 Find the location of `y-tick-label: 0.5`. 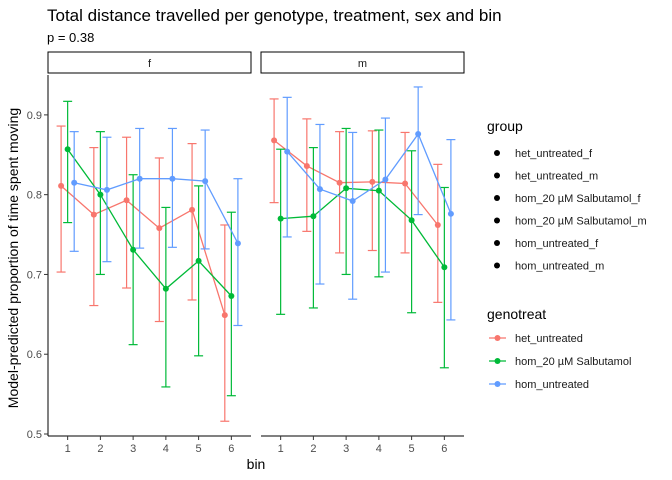

y-tick-label: 0.5 is located at coordinates (34, 435).